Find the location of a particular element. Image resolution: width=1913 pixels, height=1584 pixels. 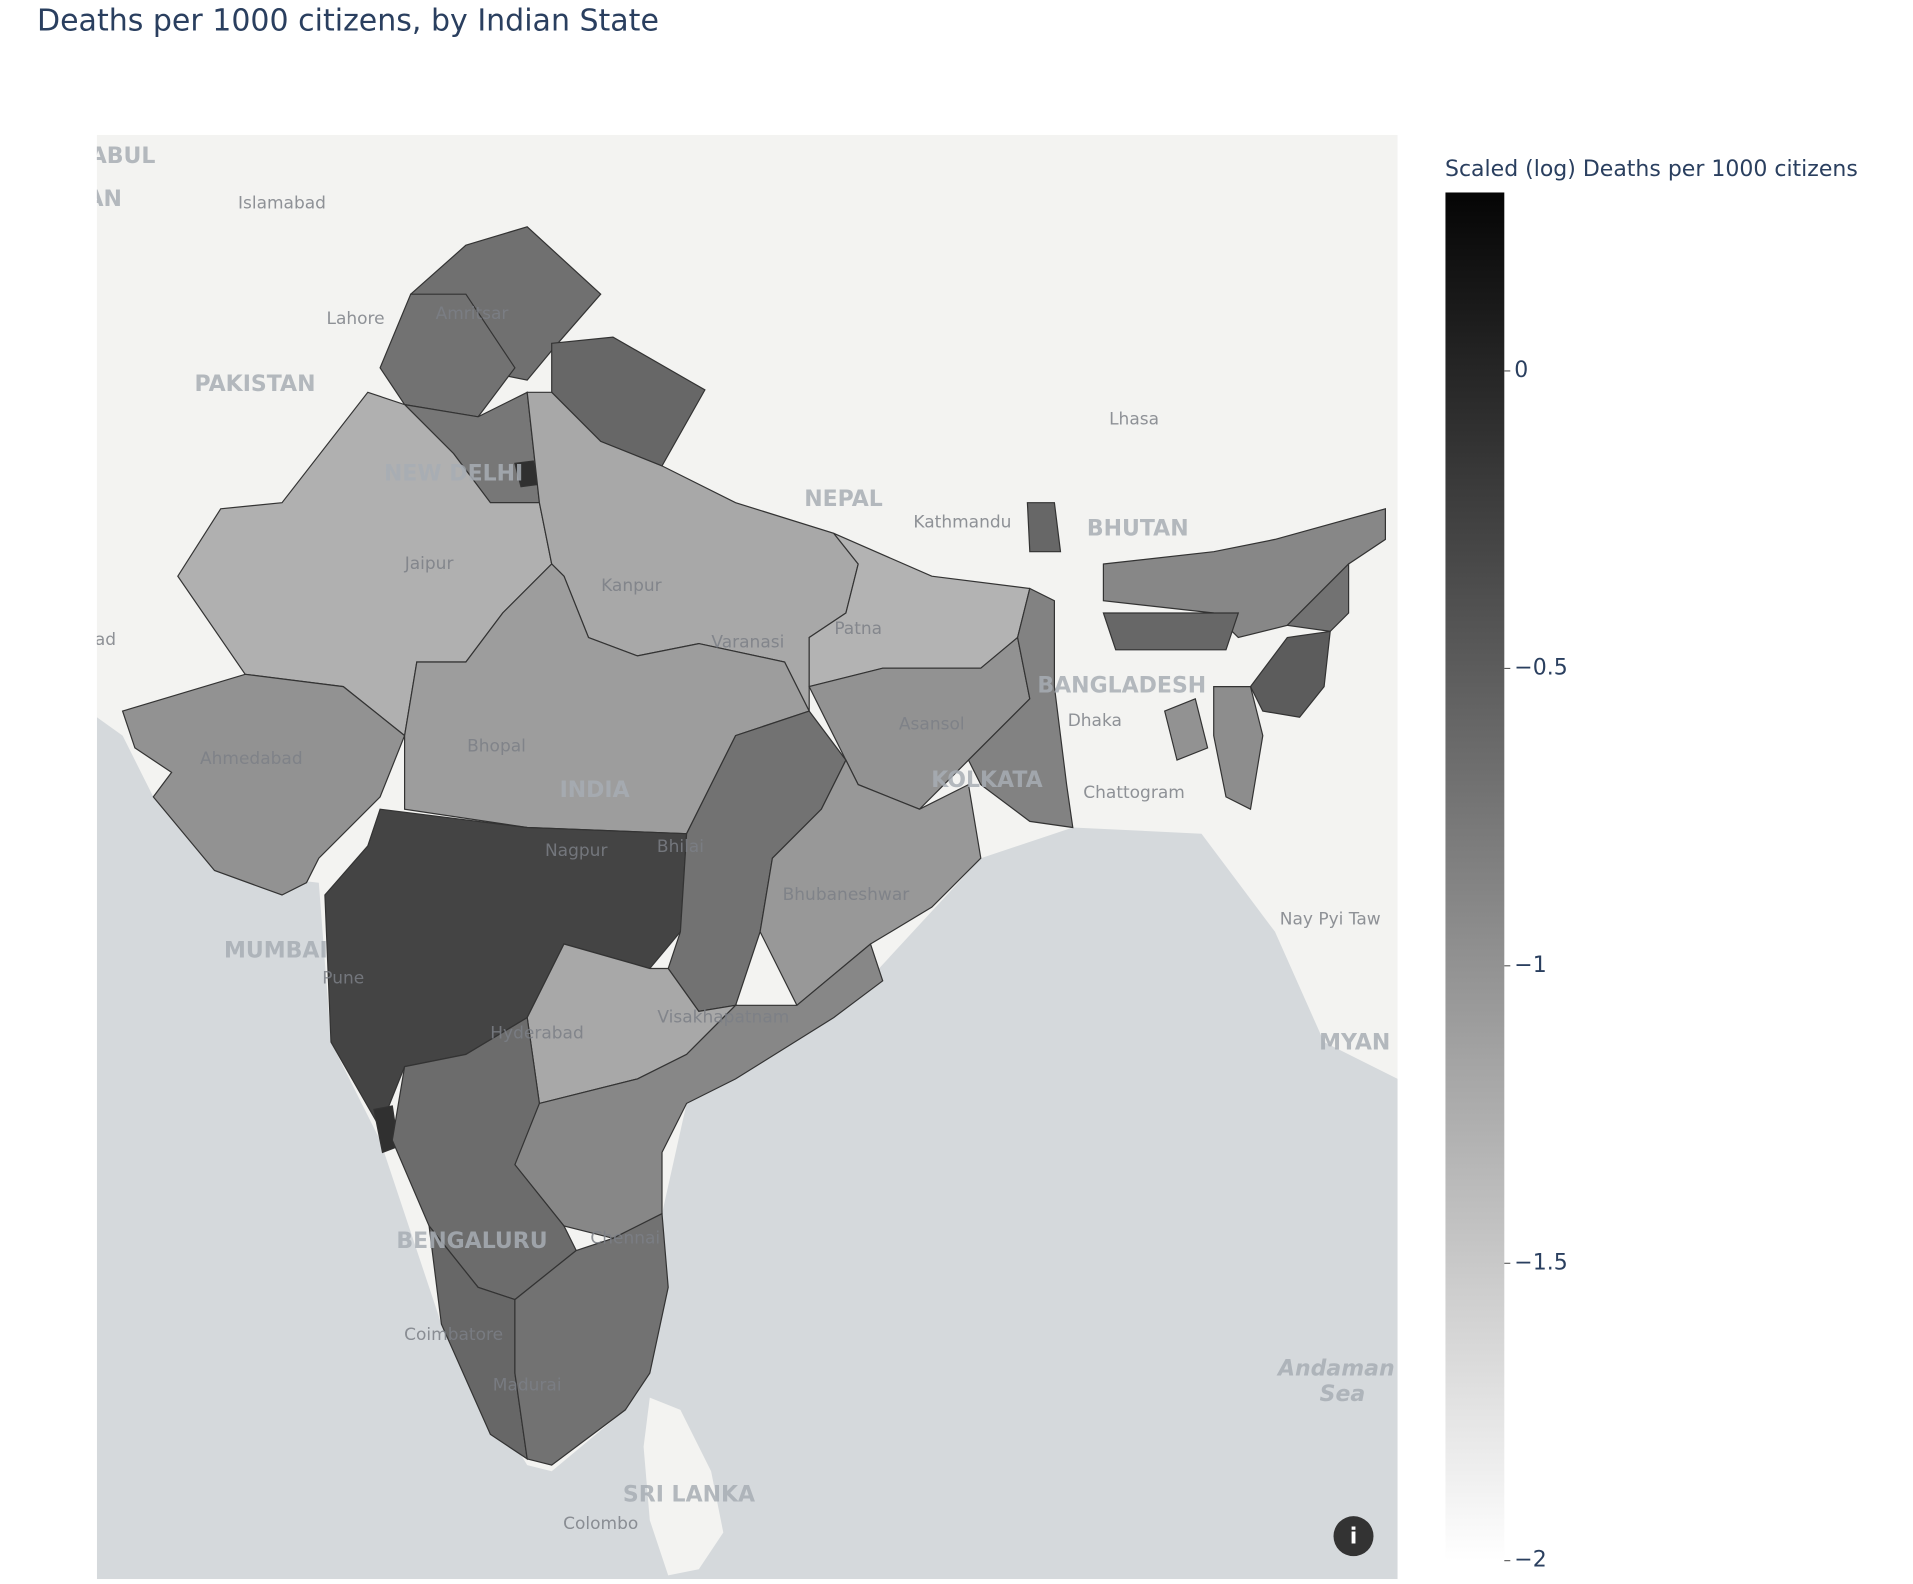

map-label: ABUL is located at coordinates (123, 156).